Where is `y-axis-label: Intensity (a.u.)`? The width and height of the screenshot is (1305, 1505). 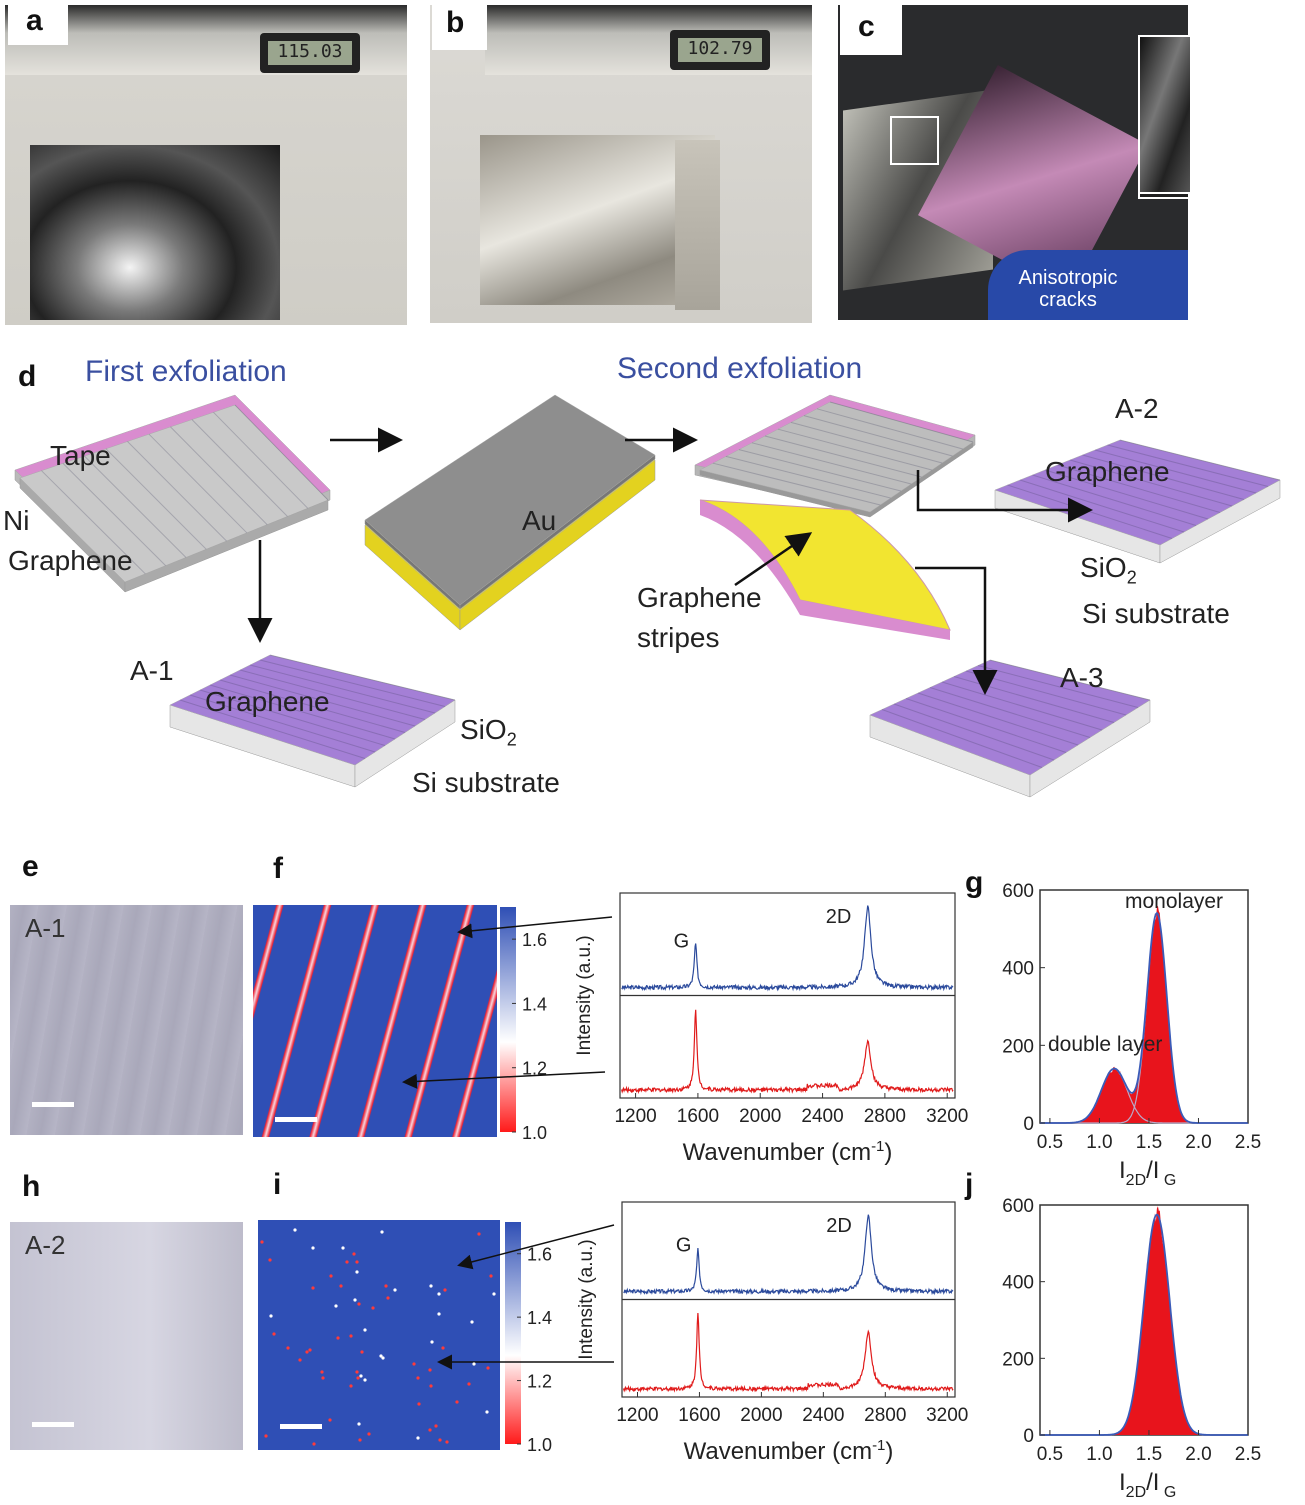
y-axis-label: Intensity (a.u.) is located at coordinates (584, 995).